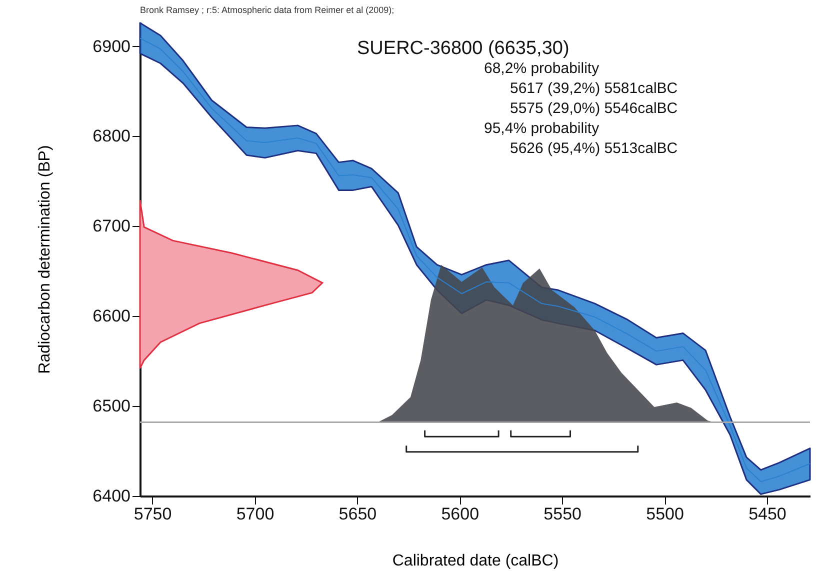 This screenshot has width=818, height=571. What do you see at coordinates (111, 496) in the screenshot?
I see `y-tick-label: 6400` at bounding box center [111, 496].